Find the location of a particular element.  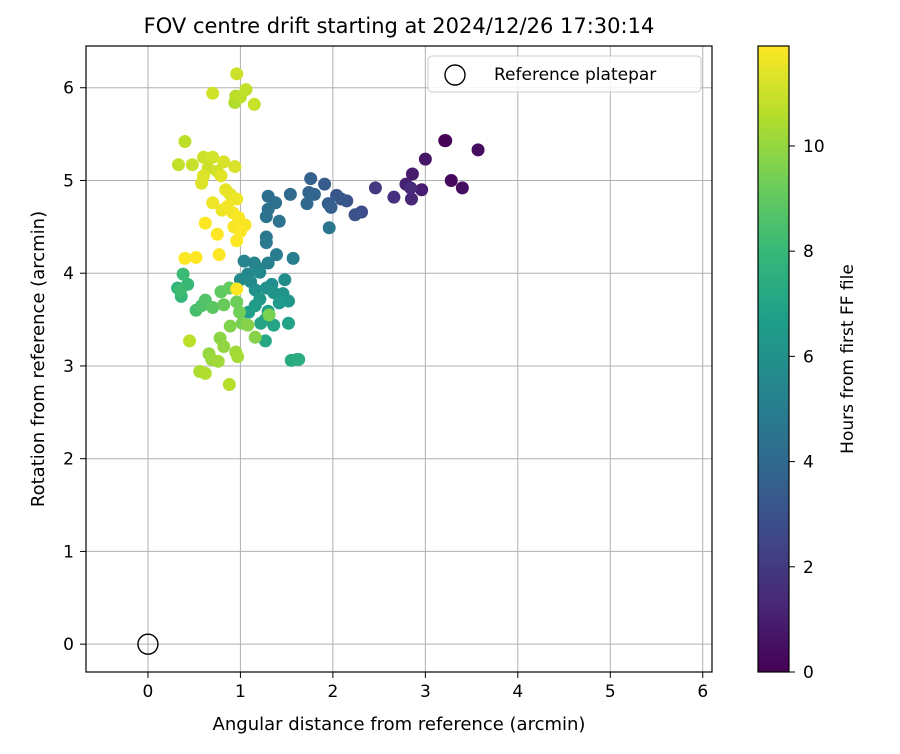

x-tick-label: 0 is located at coordinates (148, 692).